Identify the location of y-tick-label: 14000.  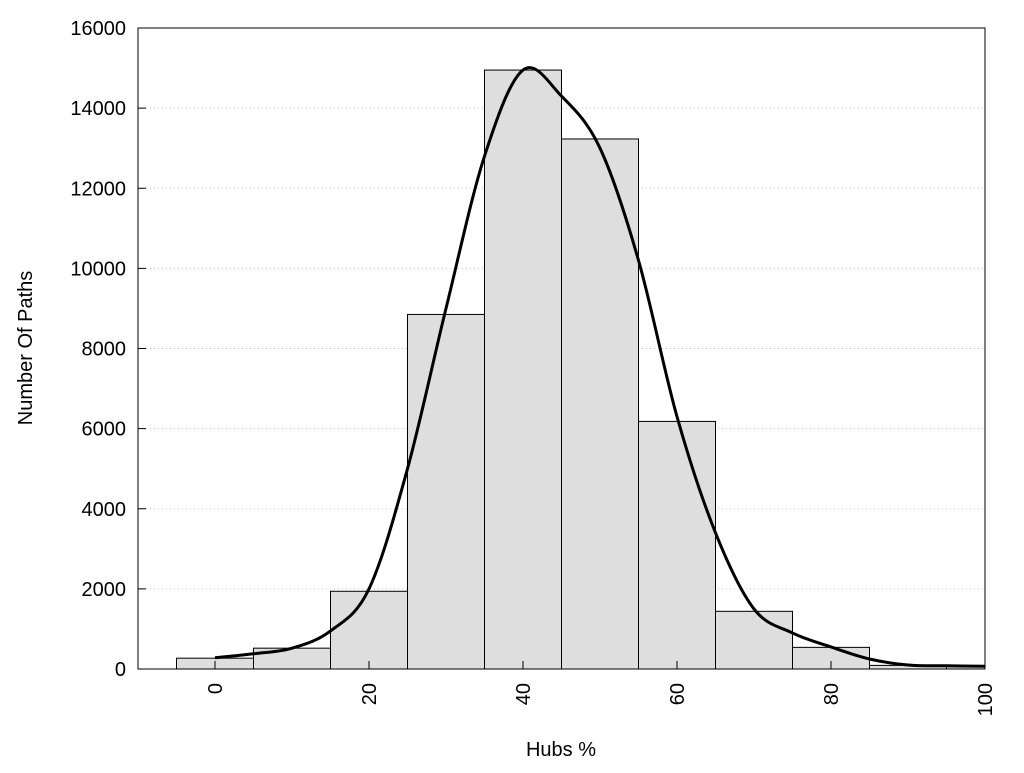
(98, 109).